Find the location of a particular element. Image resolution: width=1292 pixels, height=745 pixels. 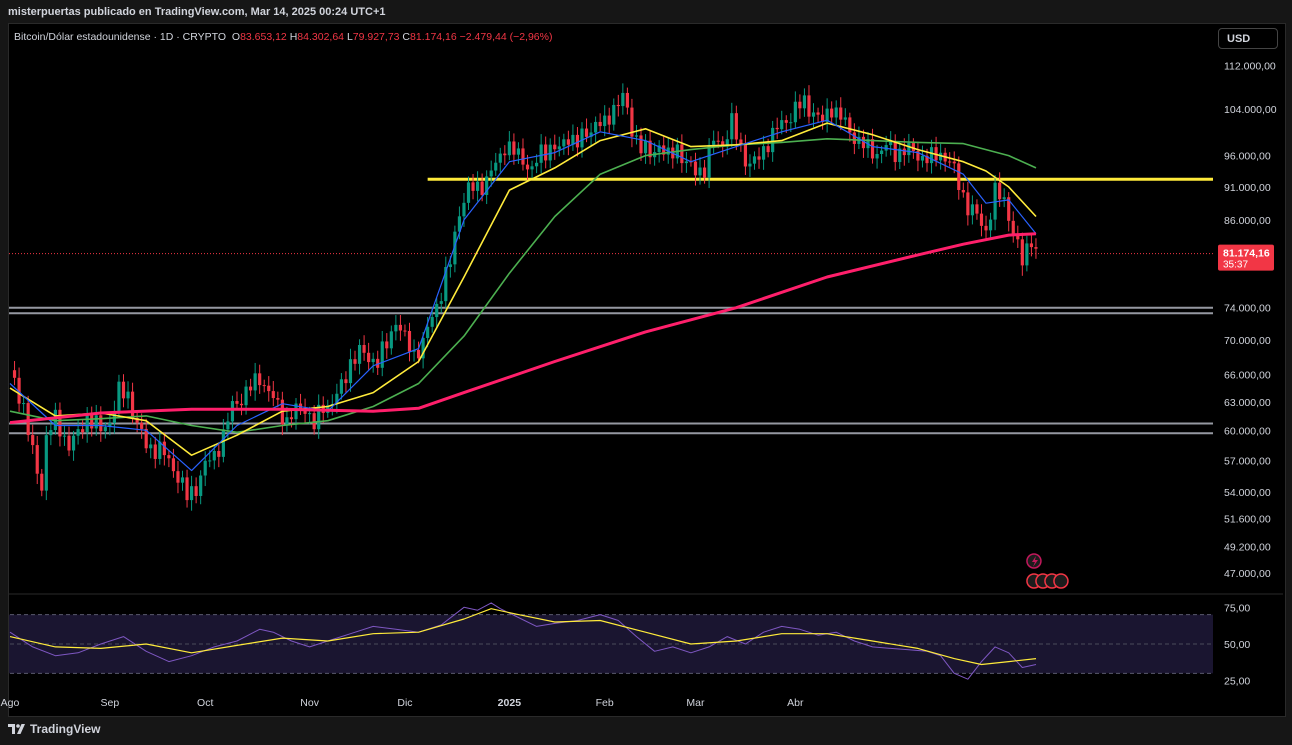

price-tick-label: 63.000,00 is located at coordinates (1247, 403).